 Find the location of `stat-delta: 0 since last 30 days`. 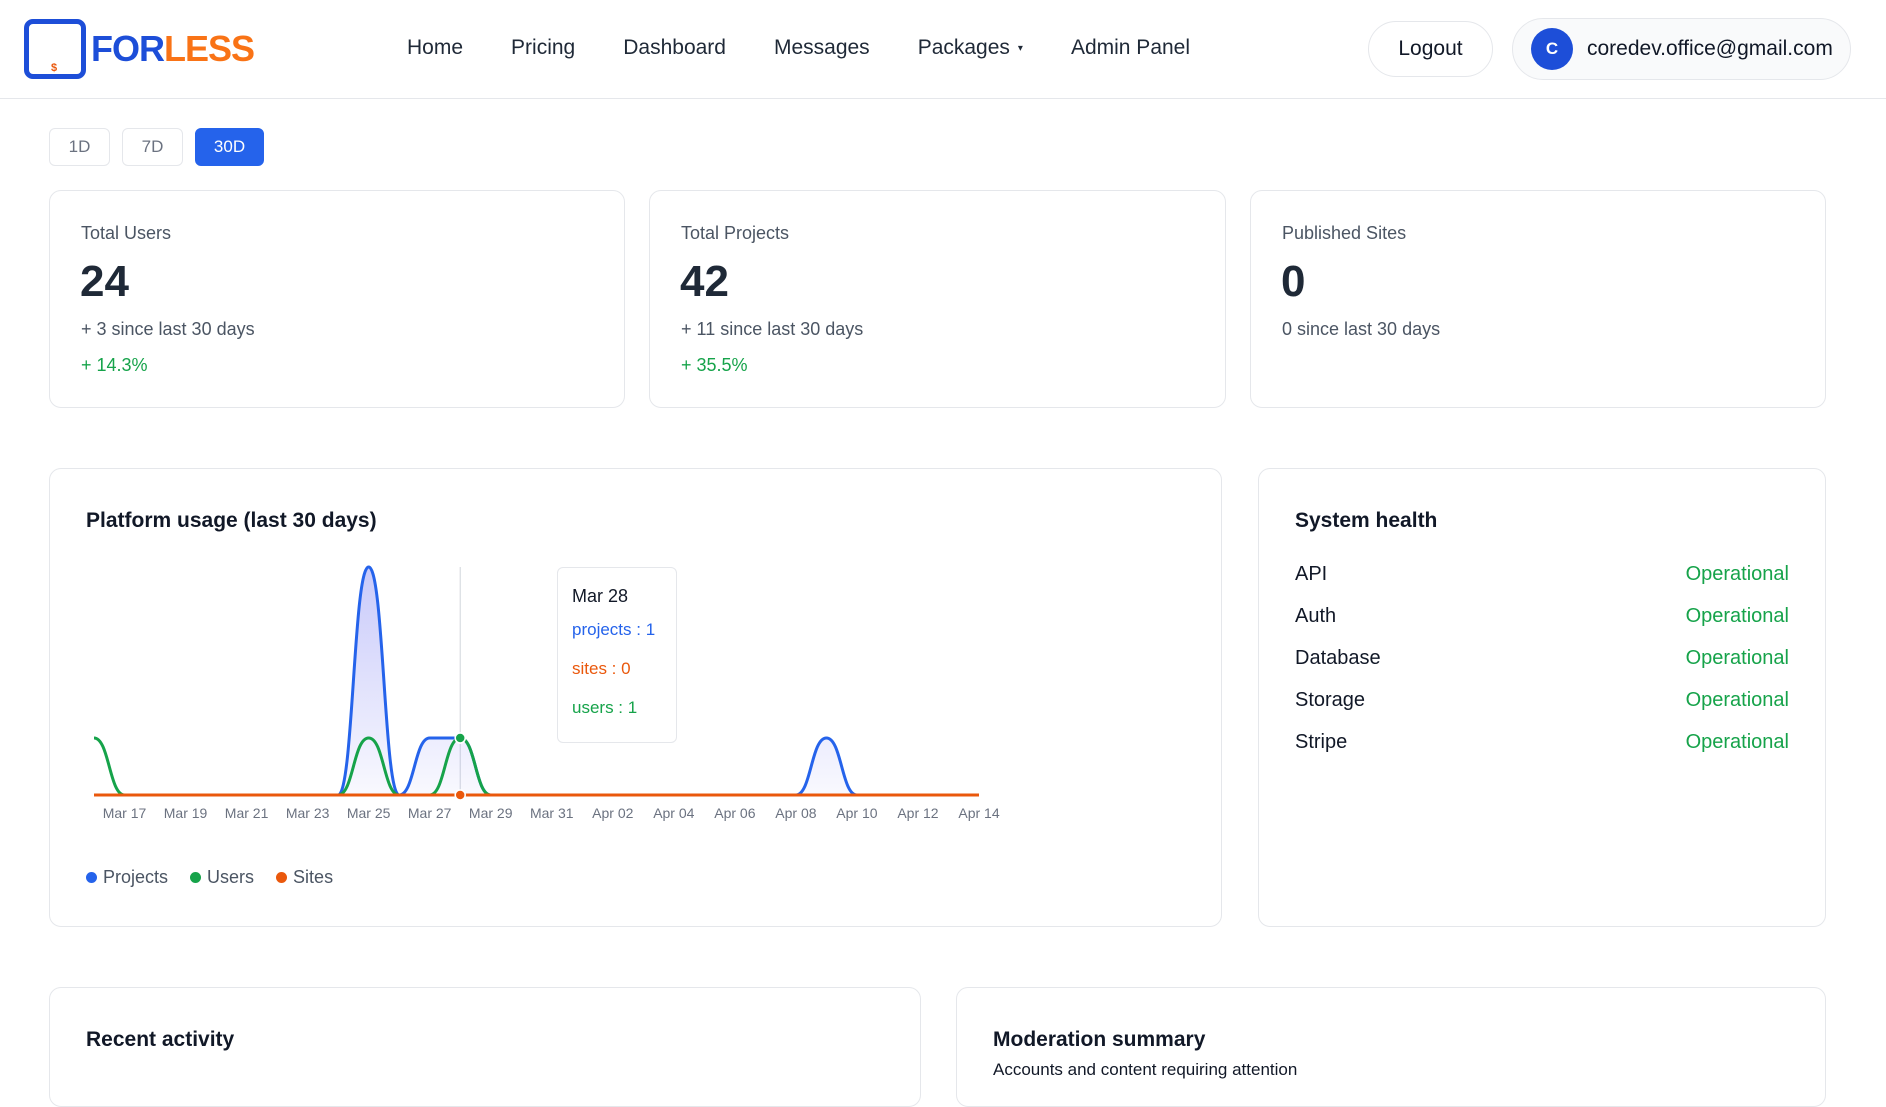

stat-delta: 0 since last 30 days is located at coordinates (1361, 329).